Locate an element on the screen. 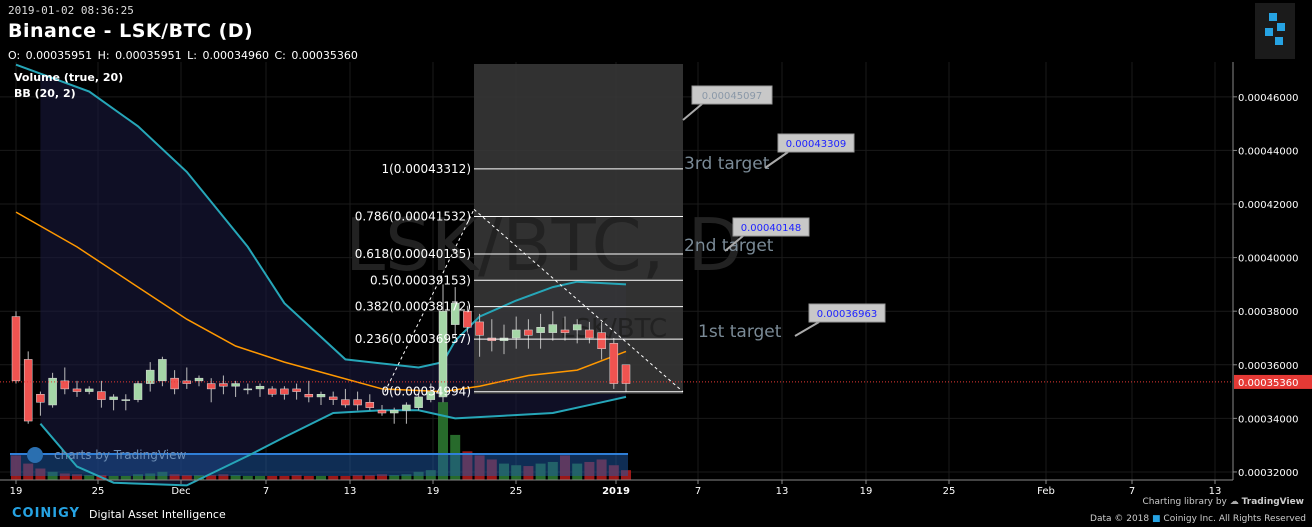 This screenshot has height=527, width=1312. tv-watermark-text: charts by TradingView is located at coordinates (120, 455).